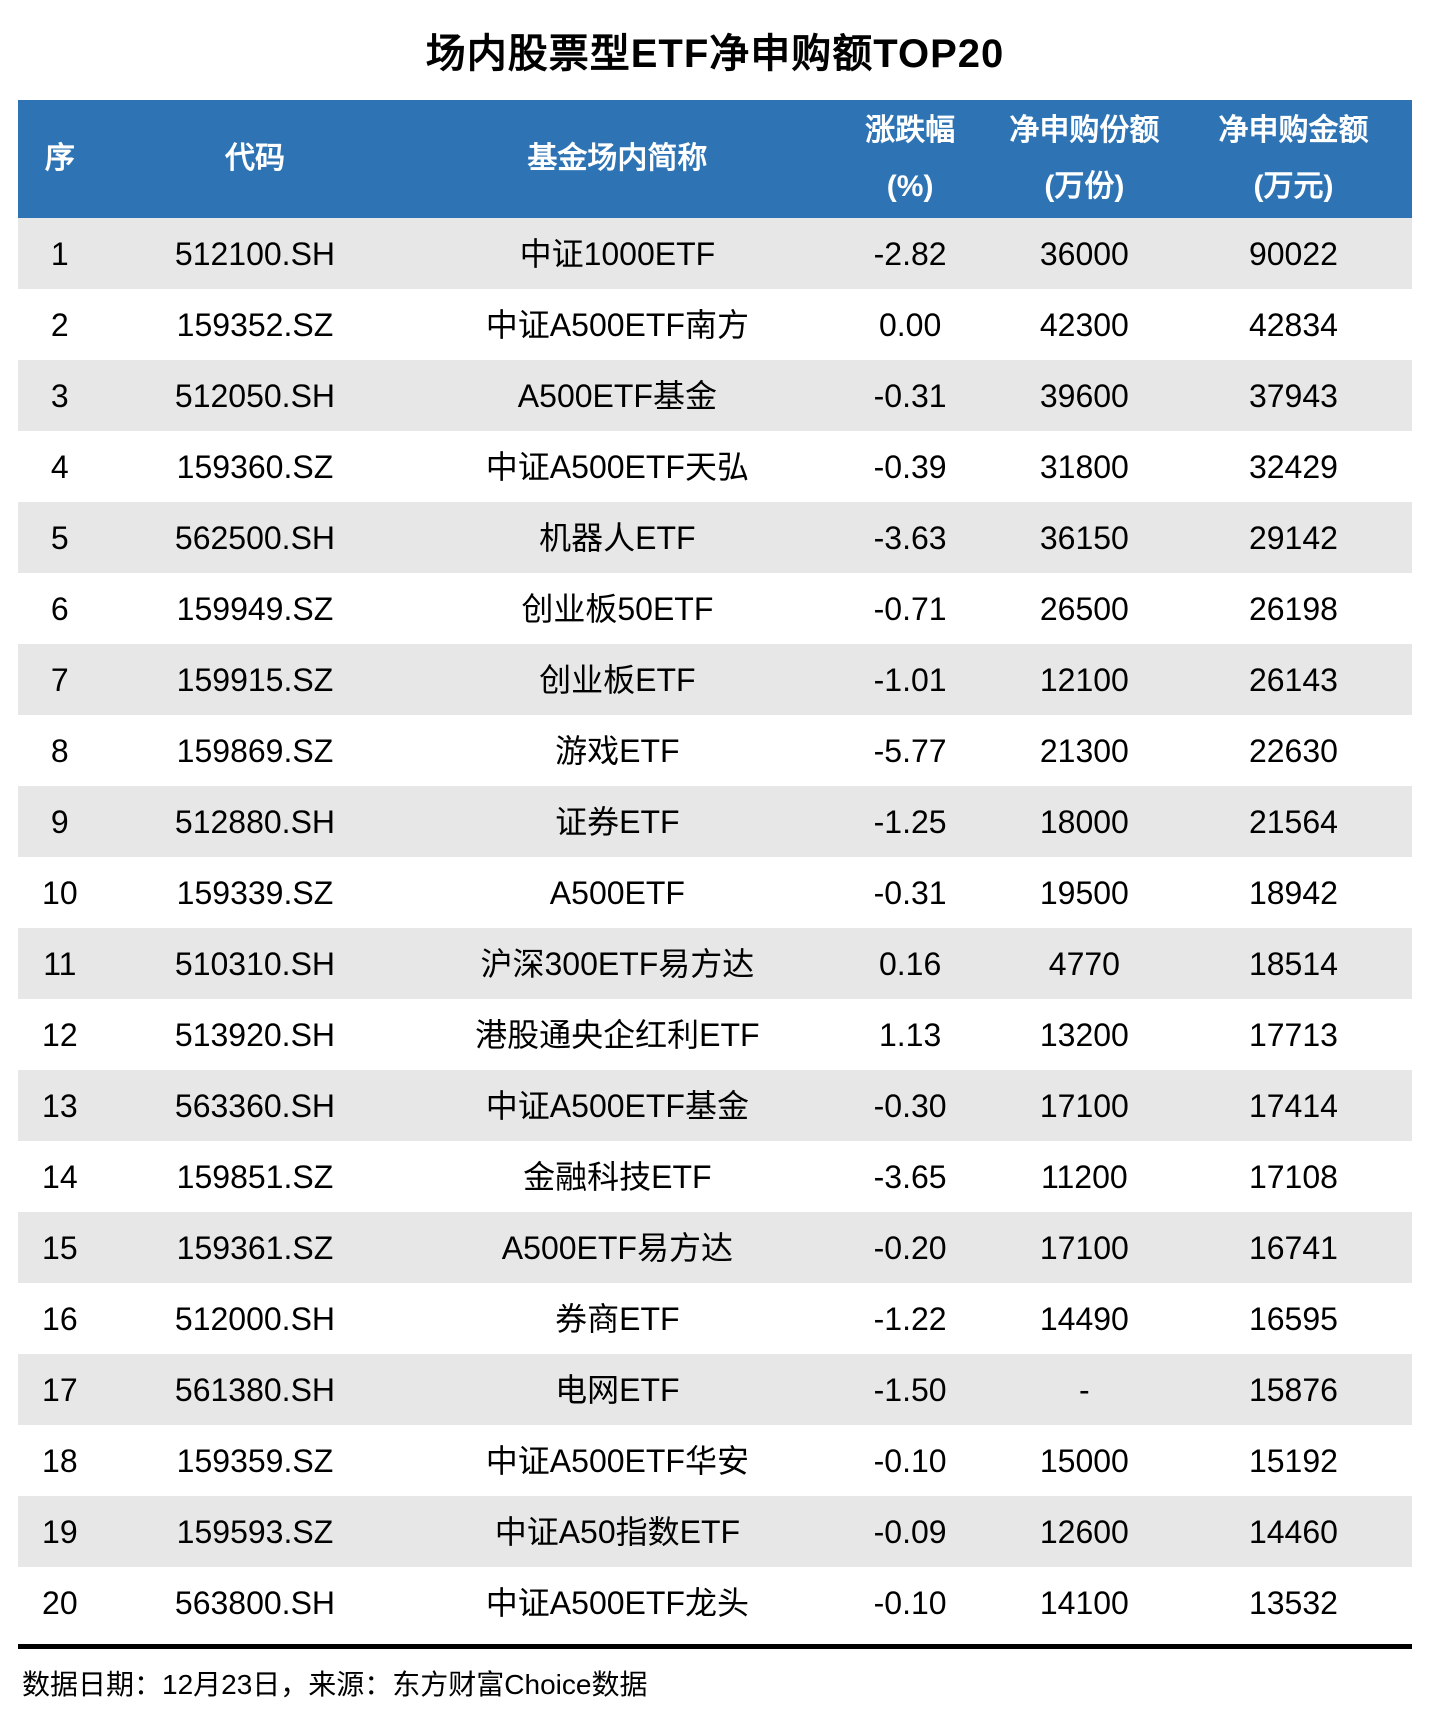 Image resolution: width=1430 pixels, height=1720 pixels. Describe the element at coordinates (255, 892) in the screenshot. I see `cell-code: 159339.SZ` at that location.